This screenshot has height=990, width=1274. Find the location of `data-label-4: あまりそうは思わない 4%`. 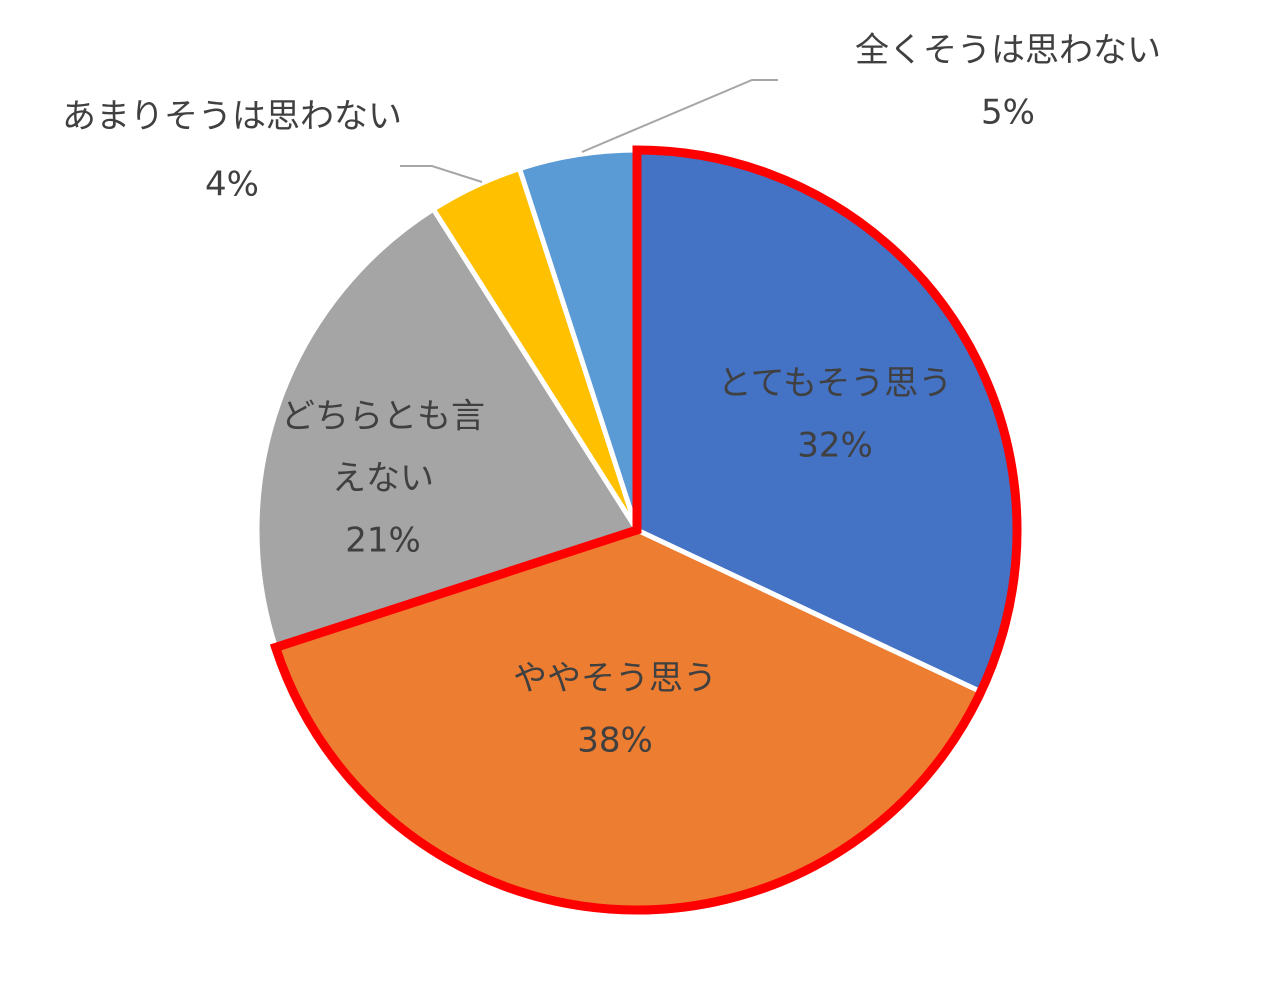

data-label-4: あまりそうは思わない 4% is located at coordinates (232, 151).